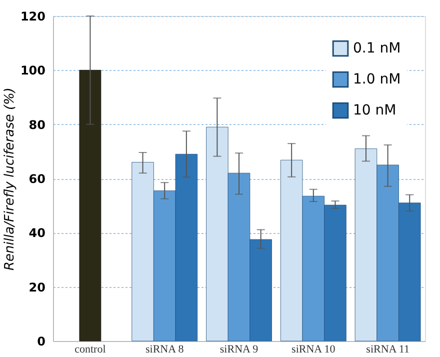  I want to click on y-tick-label: 0, so click(41, 341).